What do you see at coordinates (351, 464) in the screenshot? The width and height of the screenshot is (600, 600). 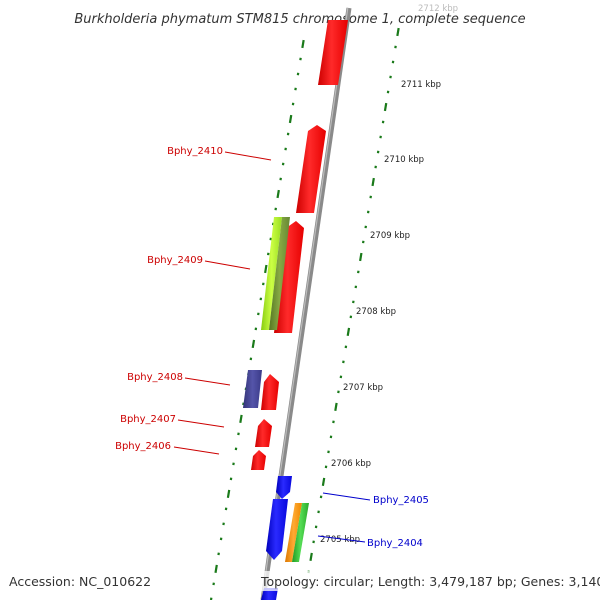 I see `kbp-label-2706: 2706 kbp` at bounding box center [351, 464].